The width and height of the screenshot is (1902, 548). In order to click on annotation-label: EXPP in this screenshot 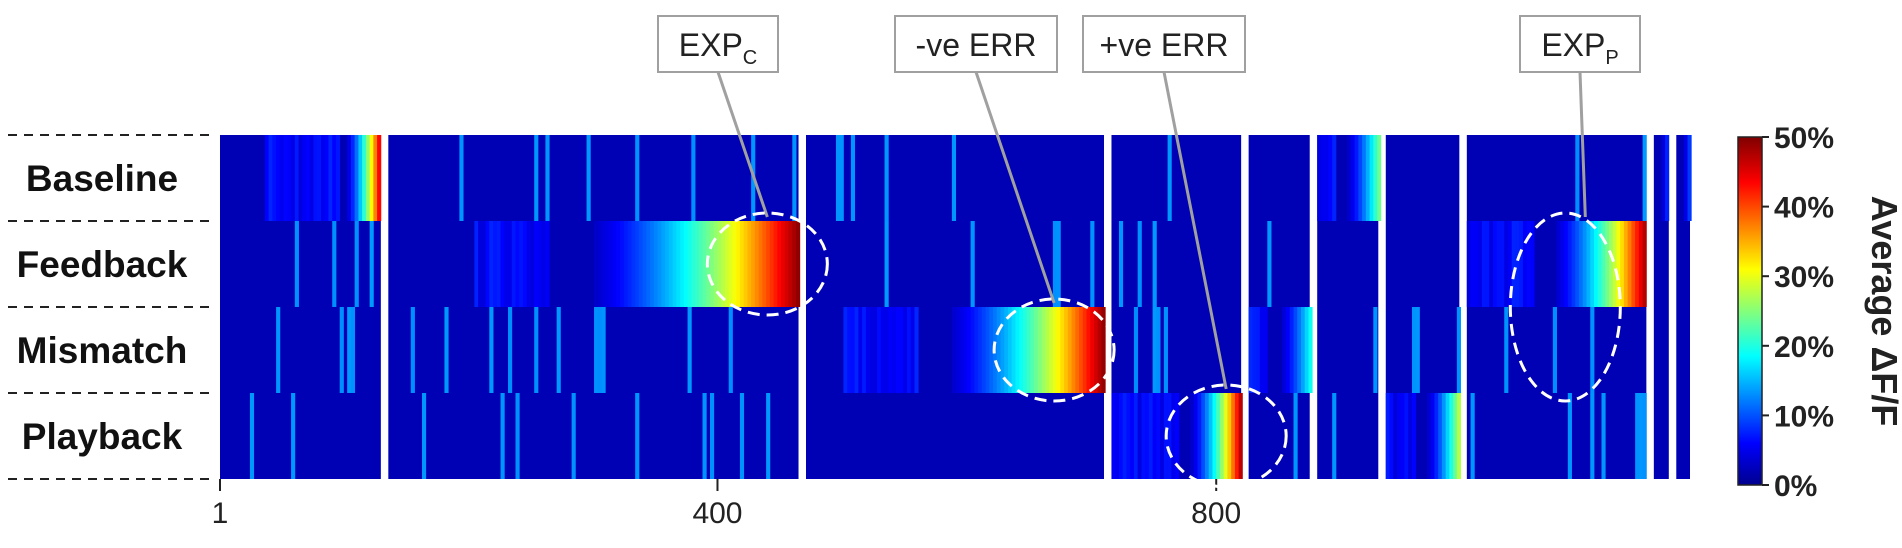, I will do `click(1579, 48)`.